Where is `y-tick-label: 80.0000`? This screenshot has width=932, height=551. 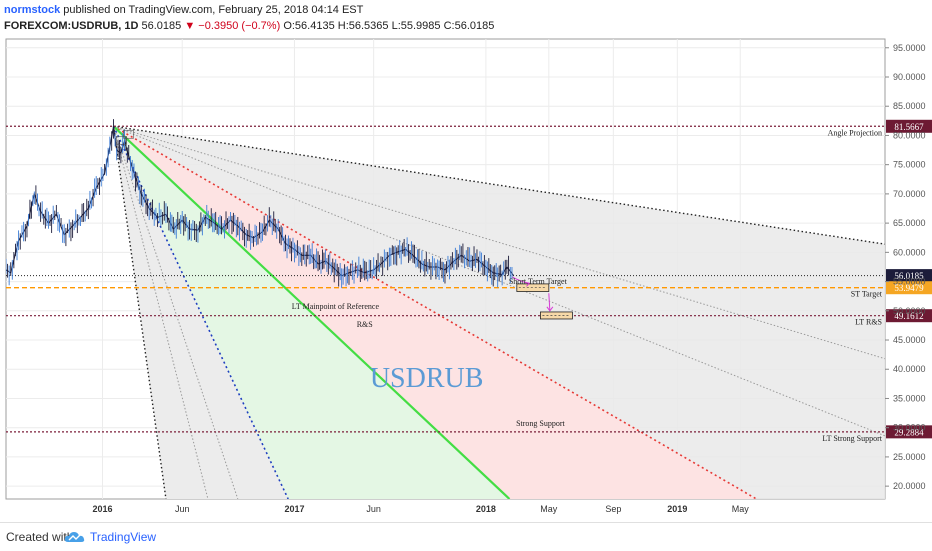
y-tick-label: 80.0000 is located at coordinates (909, 135).